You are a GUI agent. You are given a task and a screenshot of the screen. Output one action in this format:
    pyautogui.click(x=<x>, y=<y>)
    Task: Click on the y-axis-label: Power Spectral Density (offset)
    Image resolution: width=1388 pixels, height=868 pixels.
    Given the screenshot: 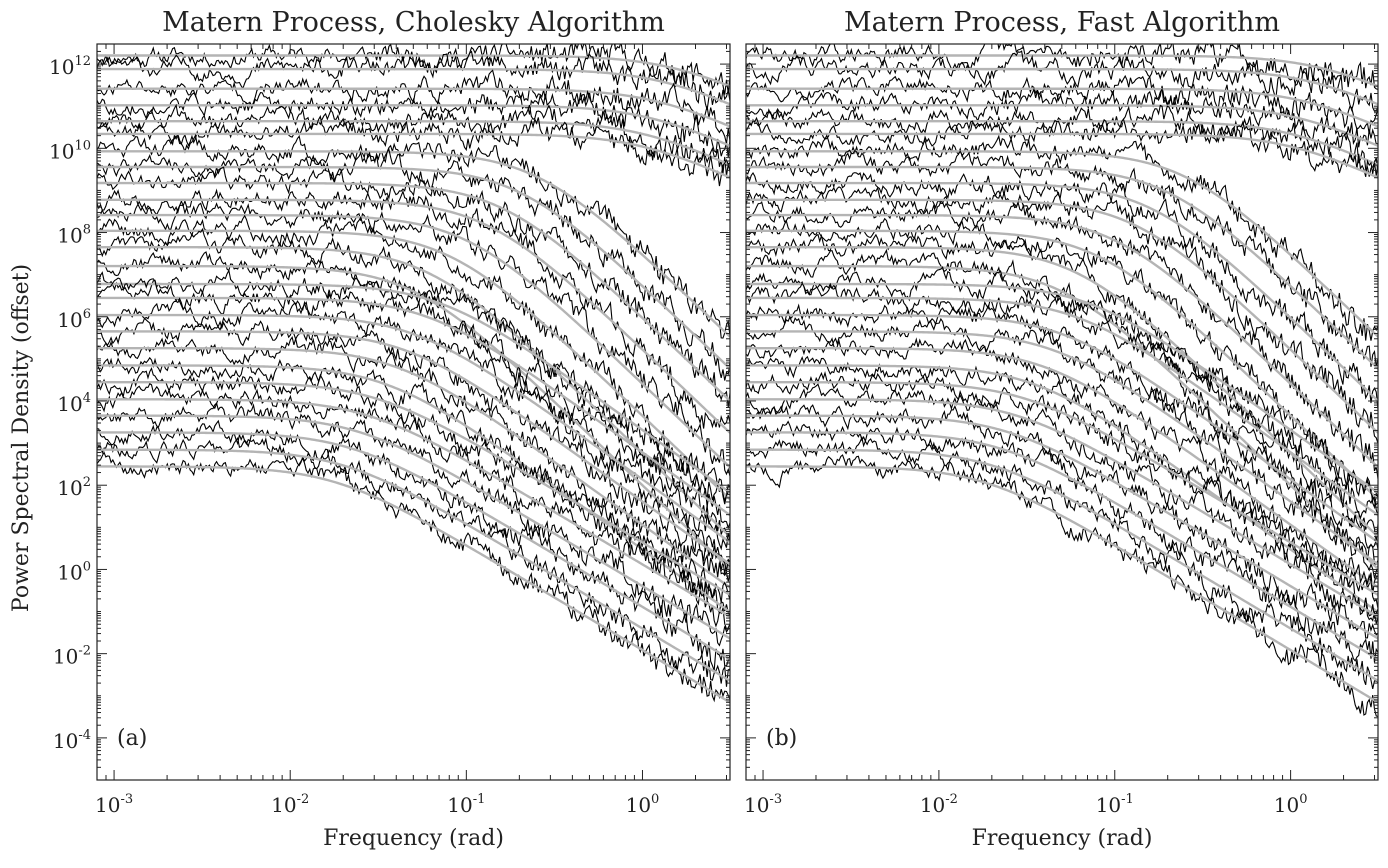 What is the action you would take?
    pyautogui.click(x=21, y=438)
    